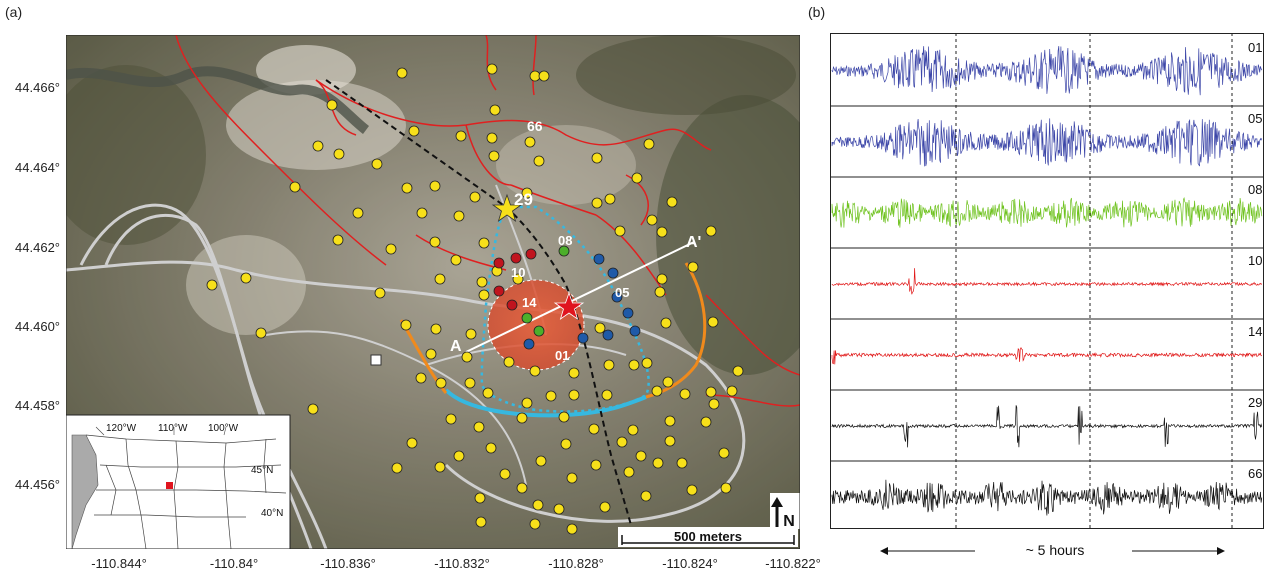 Image resolution: width=1279 pixels, height=575 pixels. Describe the element at coordinates (708, 536) in the screenshot. I see `scale-bar-label: 500 meters` at that location.